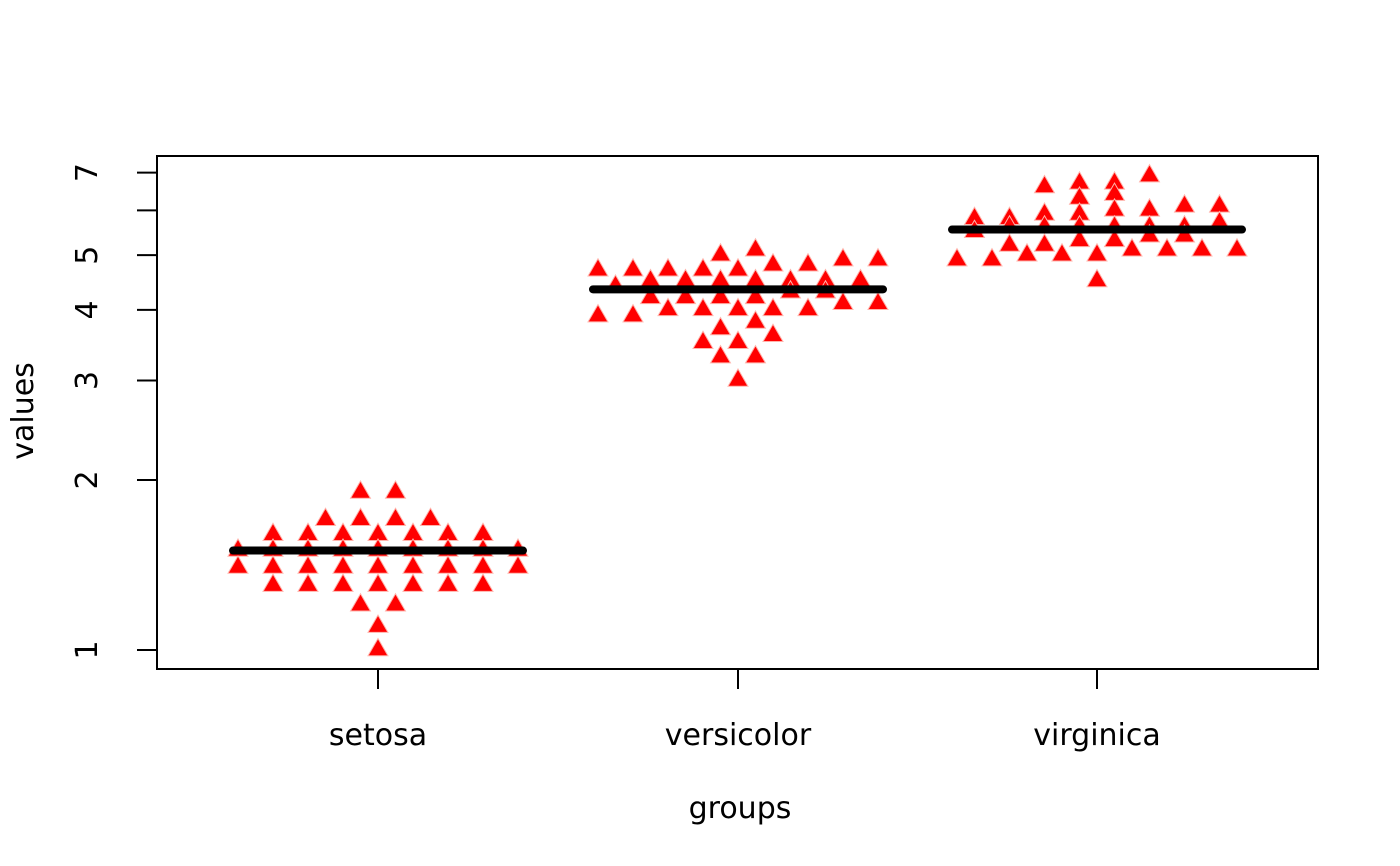 The width and height of the screenshot is (1400, 866). Describe the element at coordinates (740, 808) in the screenshot. I see `x-axis-title: groups` at that location.